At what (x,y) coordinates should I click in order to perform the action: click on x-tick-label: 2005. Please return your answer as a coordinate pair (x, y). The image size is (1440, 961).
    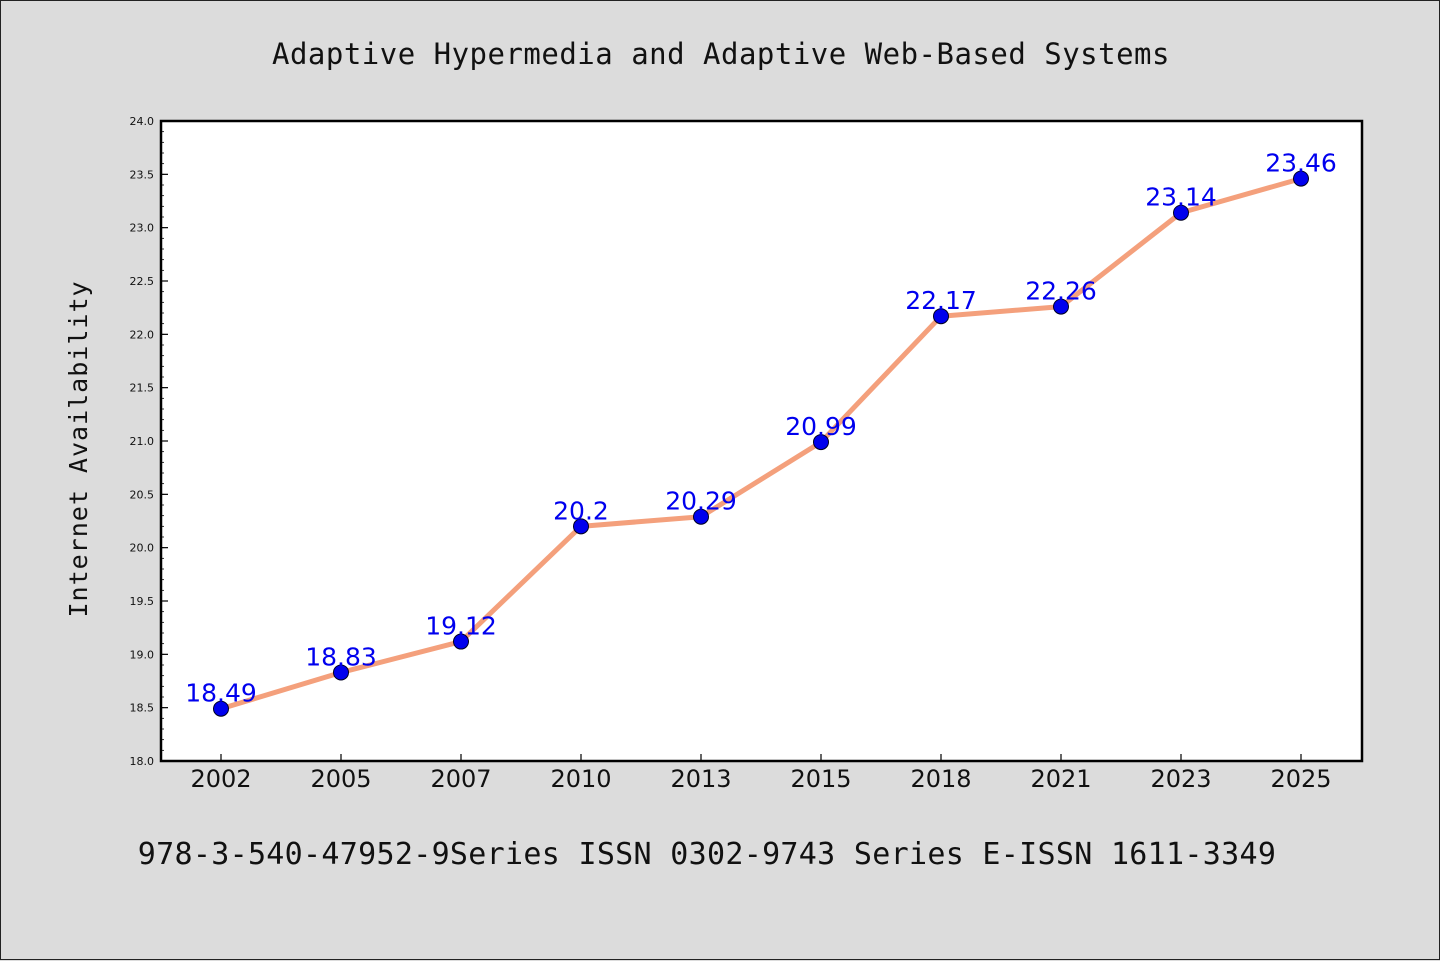
    Looking at the image, I should click on (340, 779).